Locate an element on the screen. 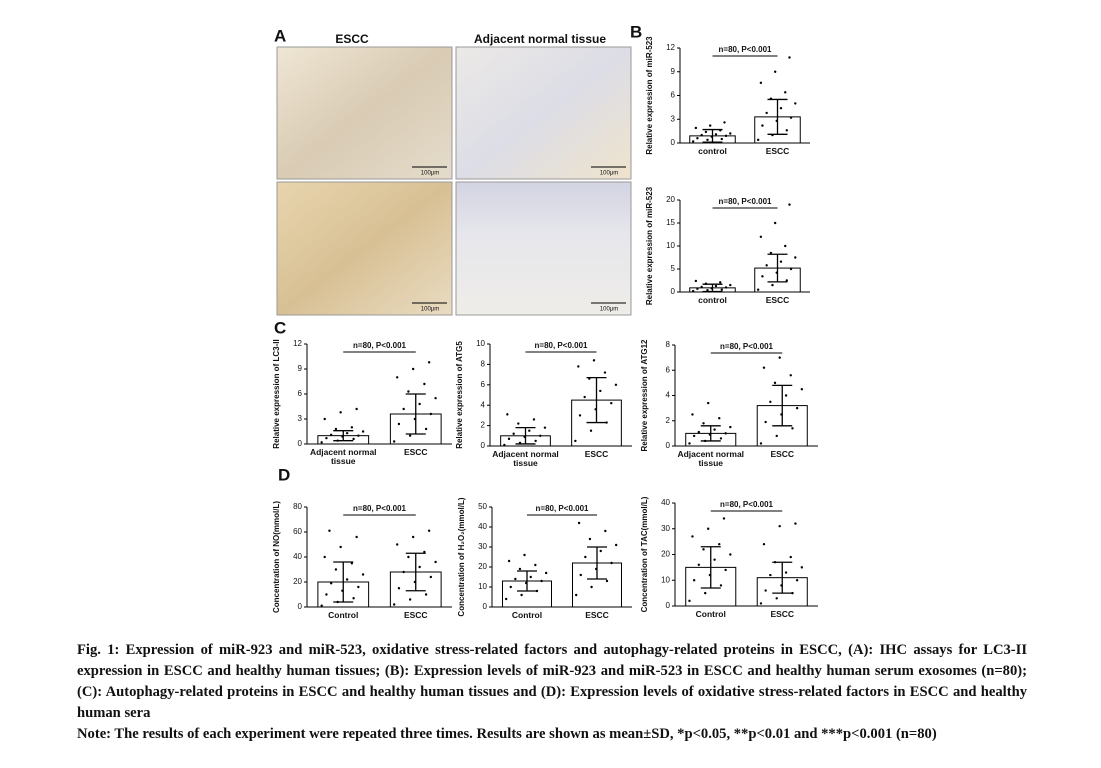 The height and width of the screenshot is (768, 1101). y-axis-label: Relative expression of LC3-II is located at coordinates (276, 393).